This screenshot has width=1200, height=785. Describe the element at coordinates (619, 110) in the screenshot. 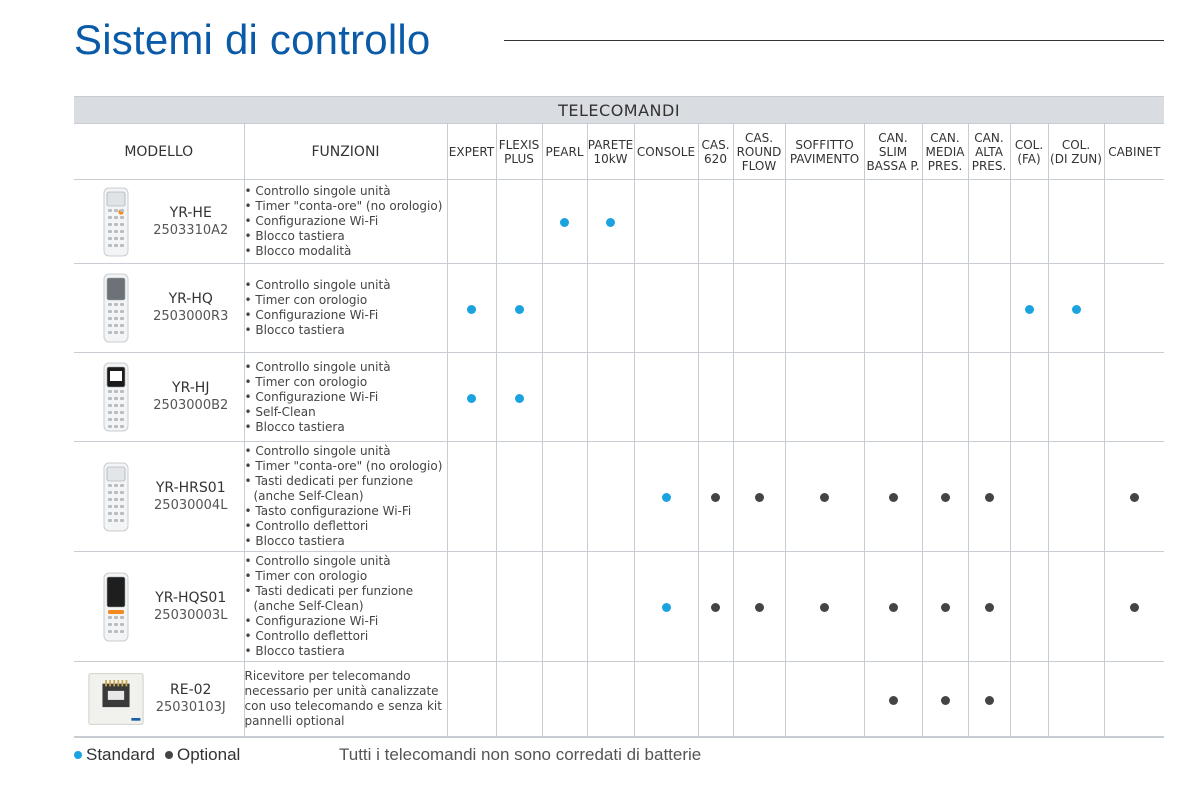

I see `table-banner: TELECOMANDI` at that location.